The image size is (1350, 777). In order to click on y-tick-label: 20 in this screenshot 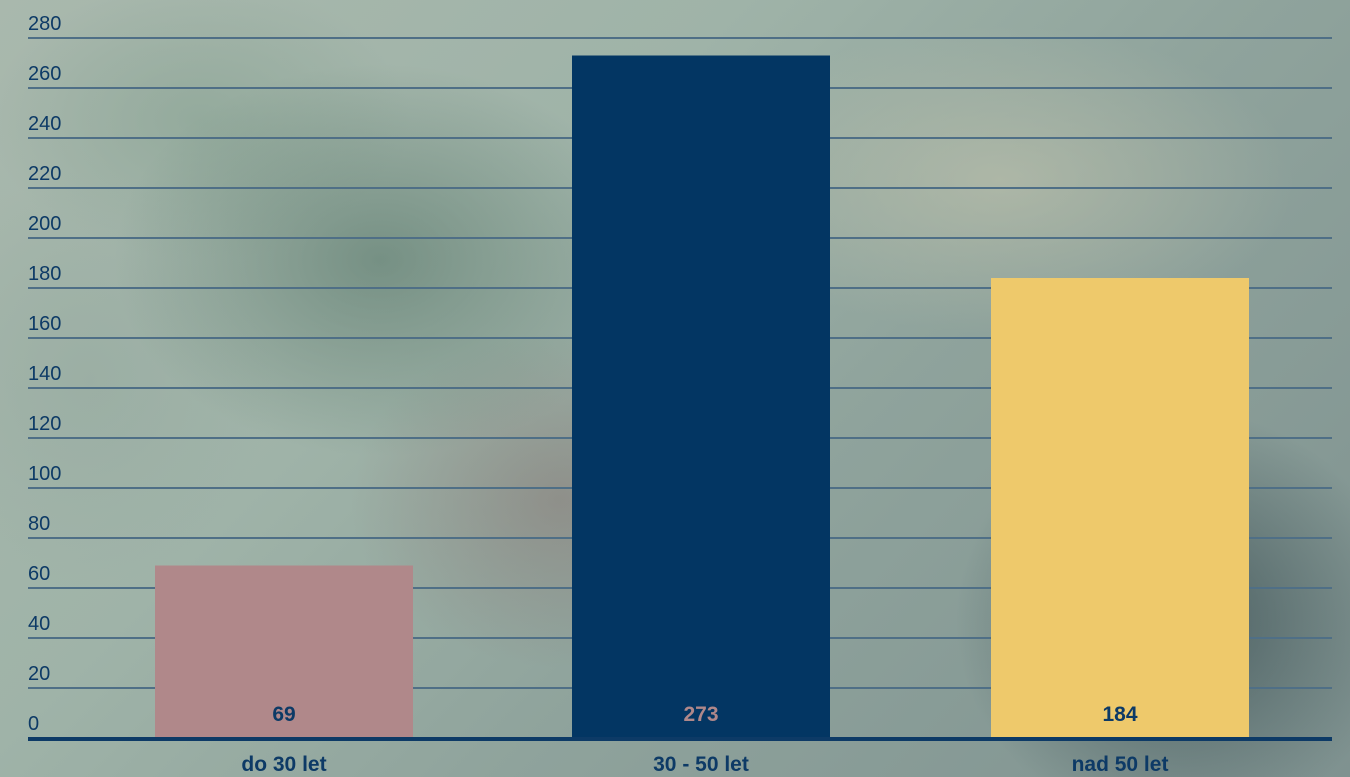, I will do `click(39, 674)`.